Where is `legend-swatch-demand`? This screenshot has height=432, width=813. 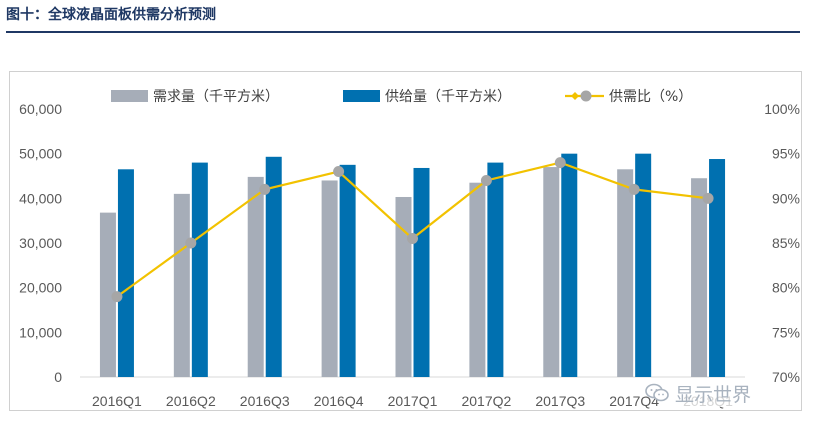
legend-swatch-demand is located at coordinates (129, 96).